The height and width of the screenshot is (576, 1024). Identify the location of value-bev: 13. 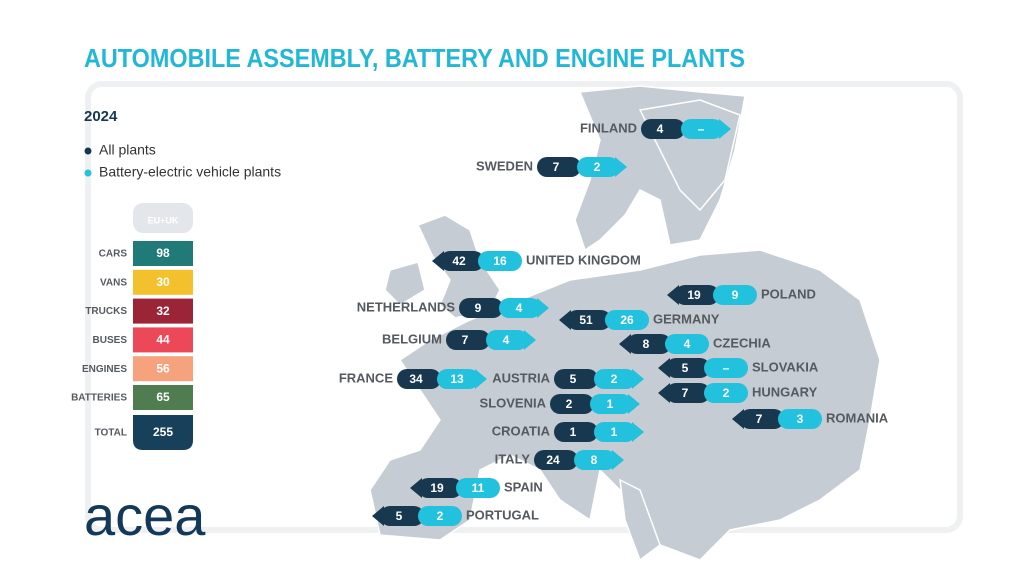
(457, 379).